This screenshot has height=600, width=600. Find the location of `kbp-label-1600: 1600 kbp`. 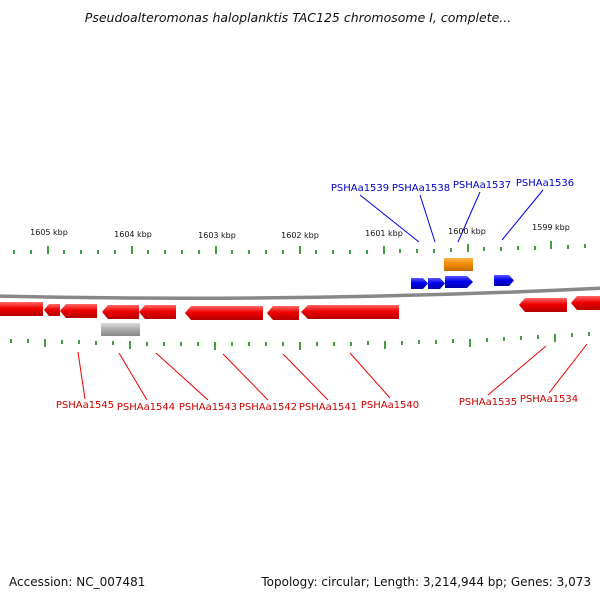

kbp-label-1600: 1600 kbp is located at coordinates (467, 231).